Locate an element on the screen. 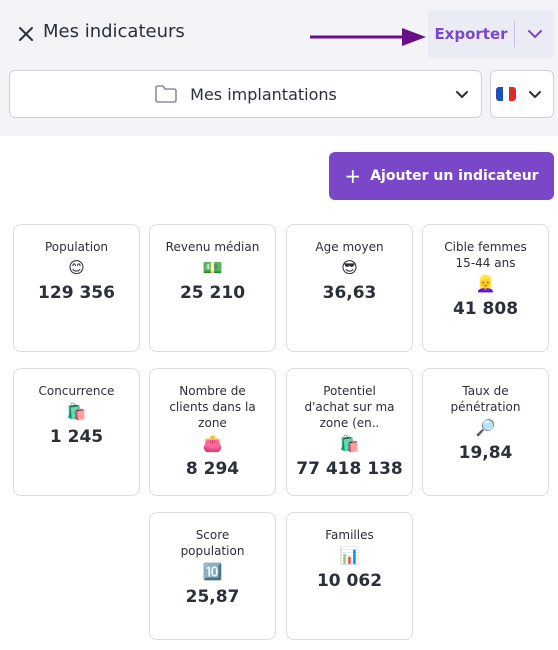 The height and width of the screenshot is (650, 558). indicator-card: Familles 📊 10 062 is located at coordinates (349, 576).